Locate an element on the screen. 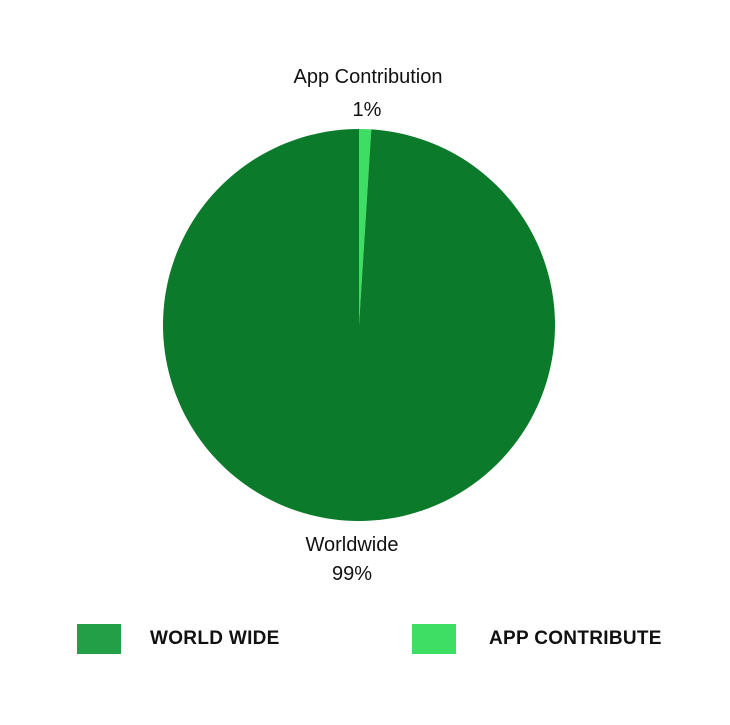 The height and width of the screenshot is (725, 730). slice-value-app-contribution: 1% is located at coordinates (367, 110).